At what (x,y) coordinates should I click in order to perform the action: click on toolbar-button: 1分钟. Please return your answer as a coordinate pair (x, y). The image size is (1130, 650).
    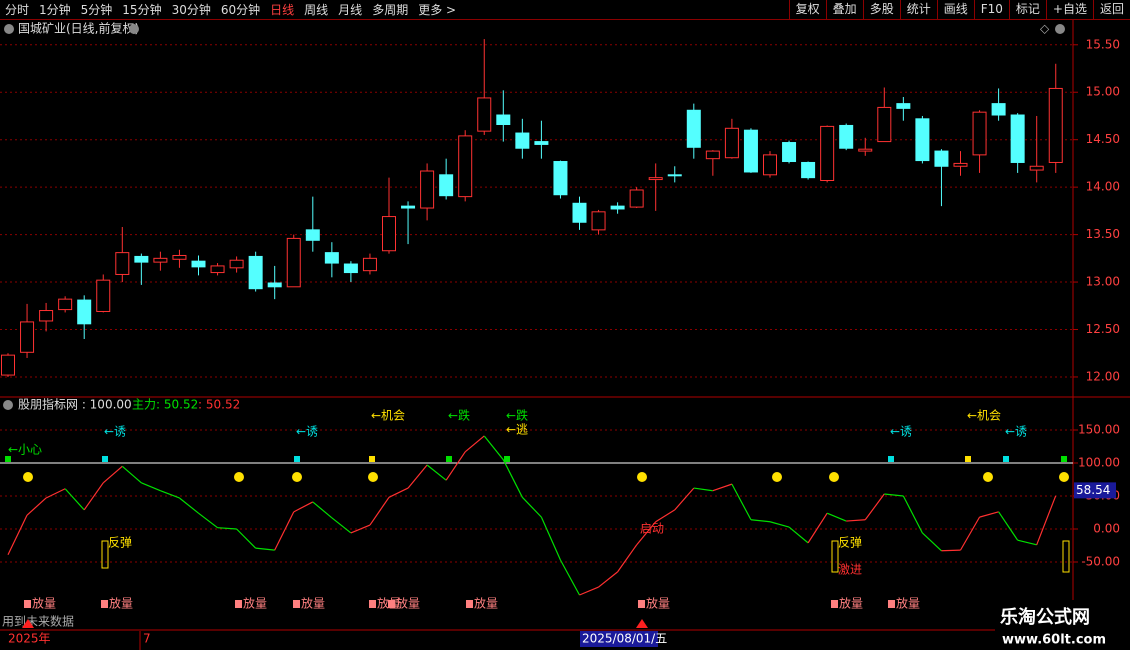
    Looking at the image, I should click on (55, 10).